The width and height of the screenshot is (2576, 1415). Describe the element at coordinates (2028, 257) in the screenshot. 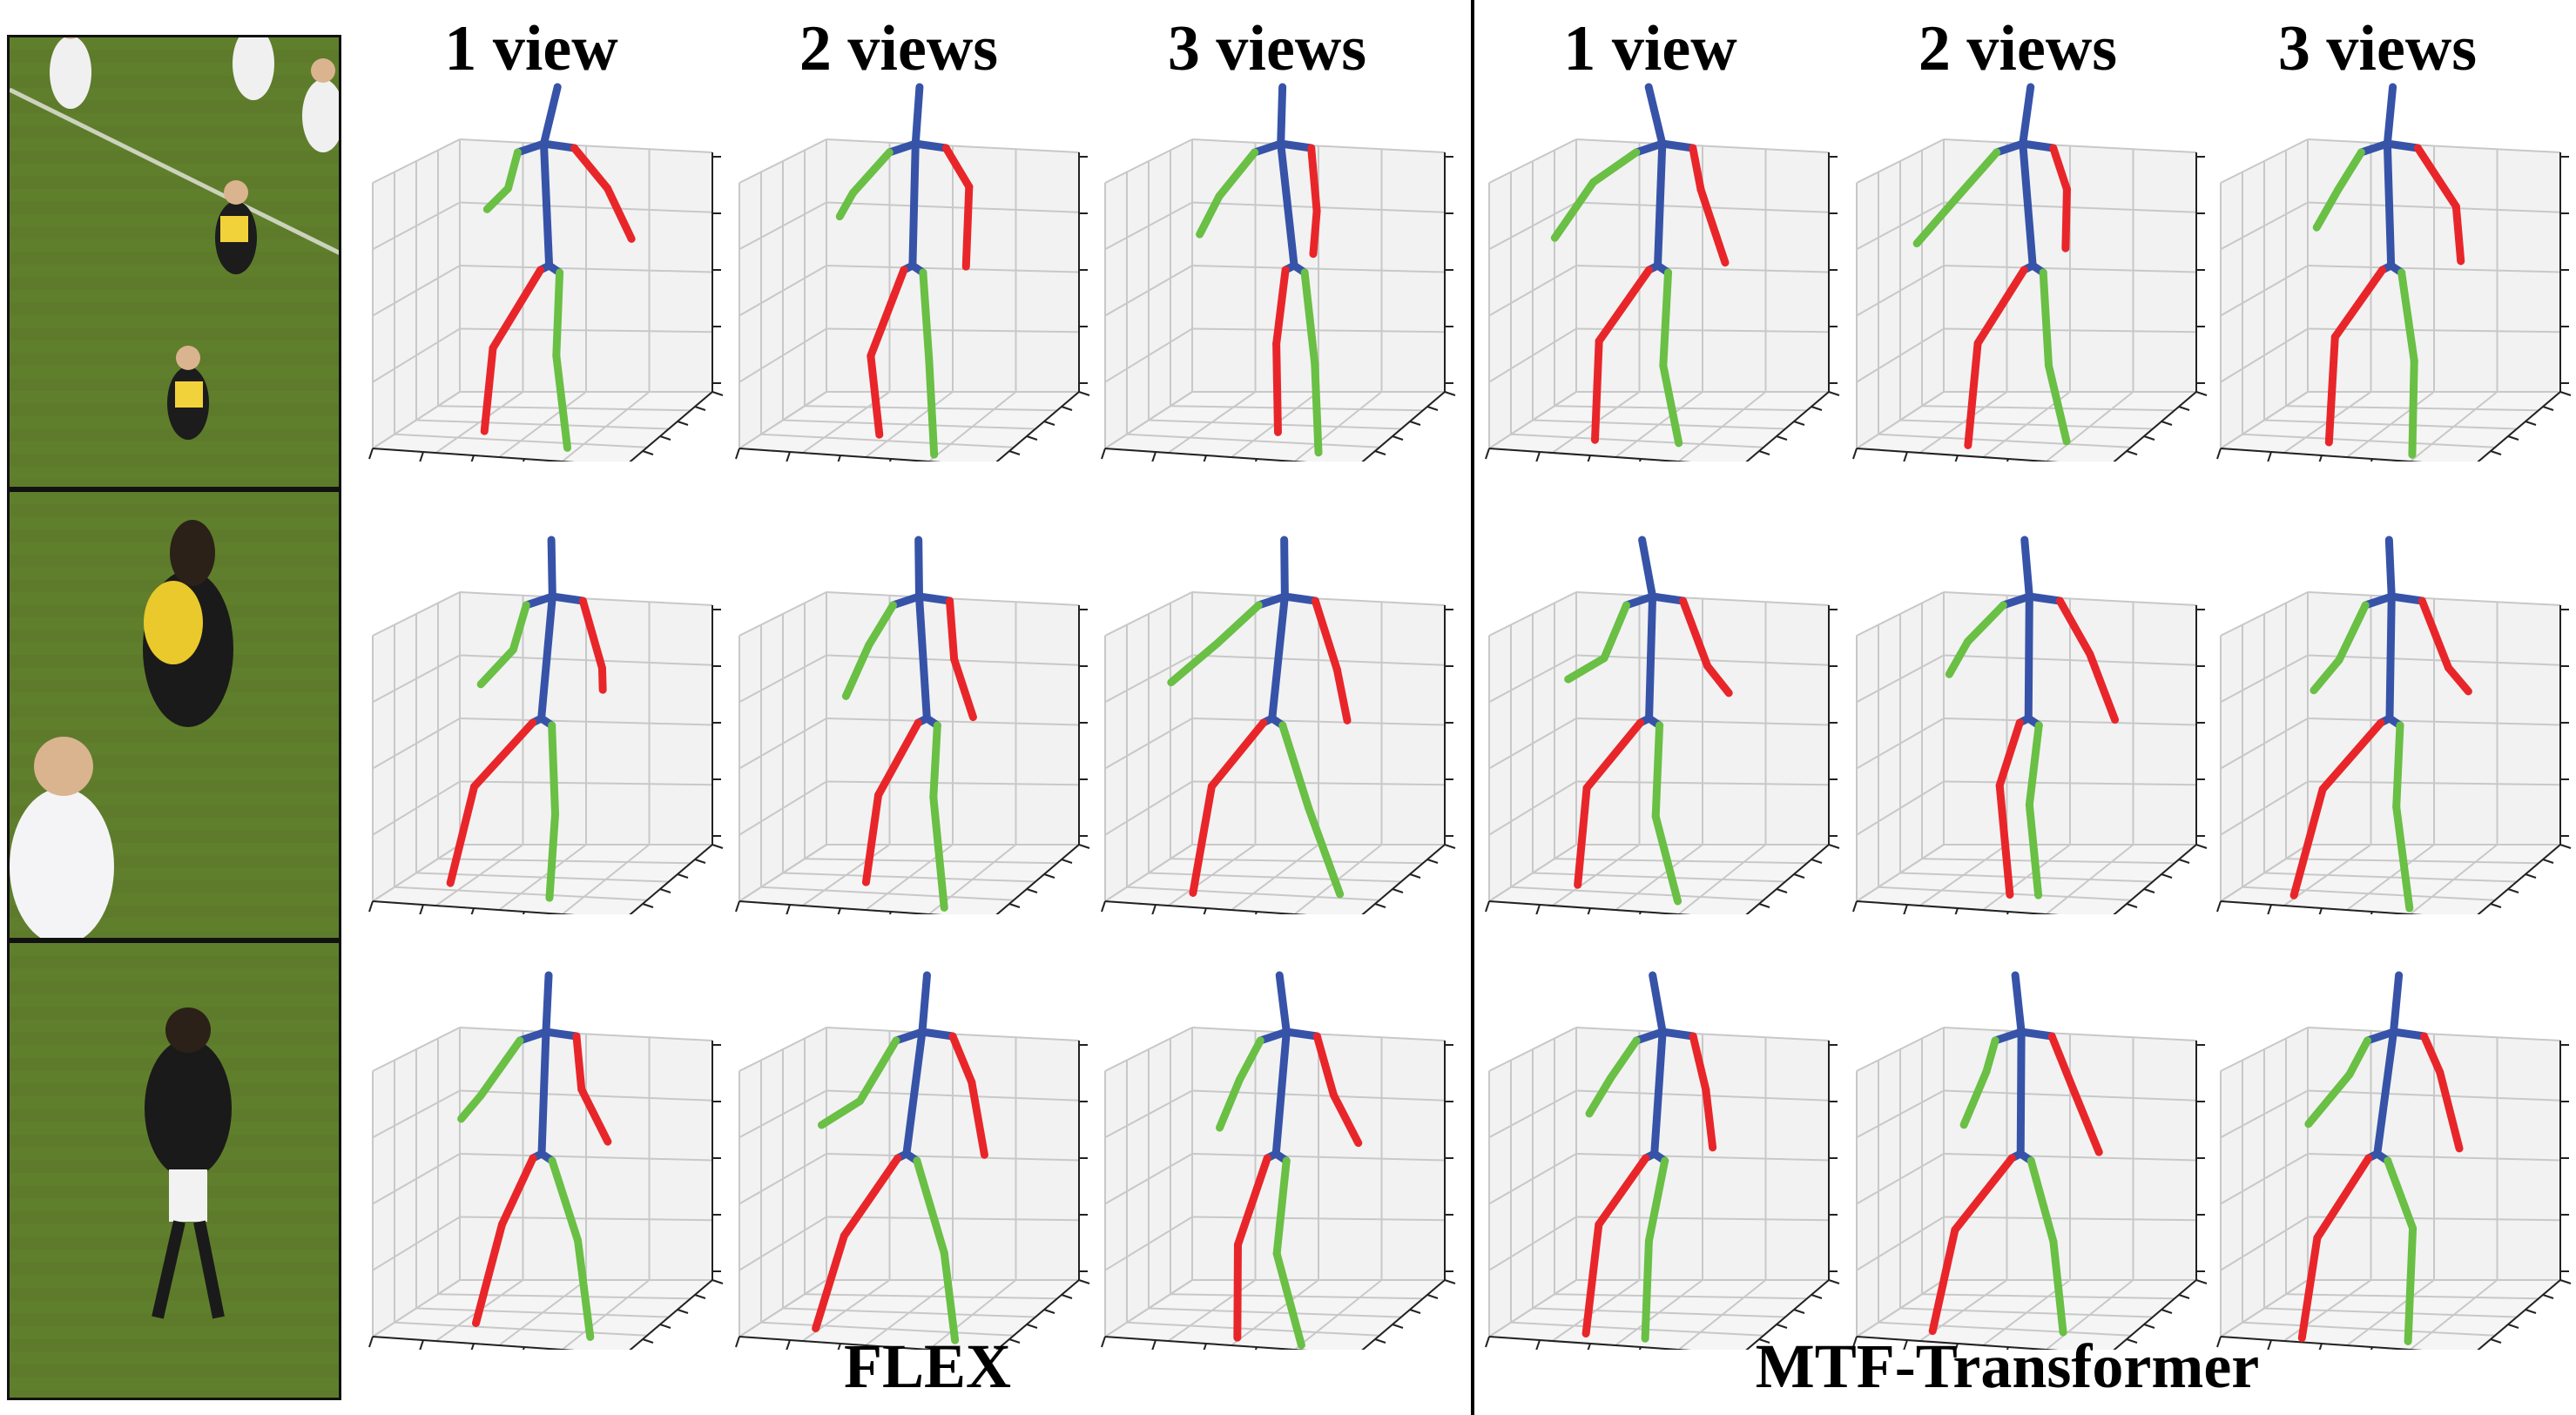

I see `pose-panel-mtf-row1-view2` at that location.